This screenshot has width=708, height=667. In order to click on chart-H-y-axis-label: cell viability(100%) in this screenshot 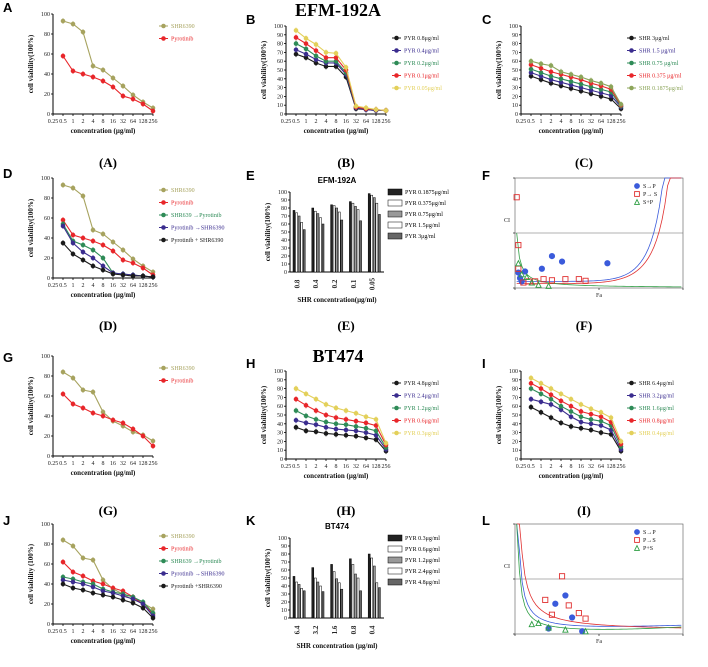, I will do `click(264, 414)`.